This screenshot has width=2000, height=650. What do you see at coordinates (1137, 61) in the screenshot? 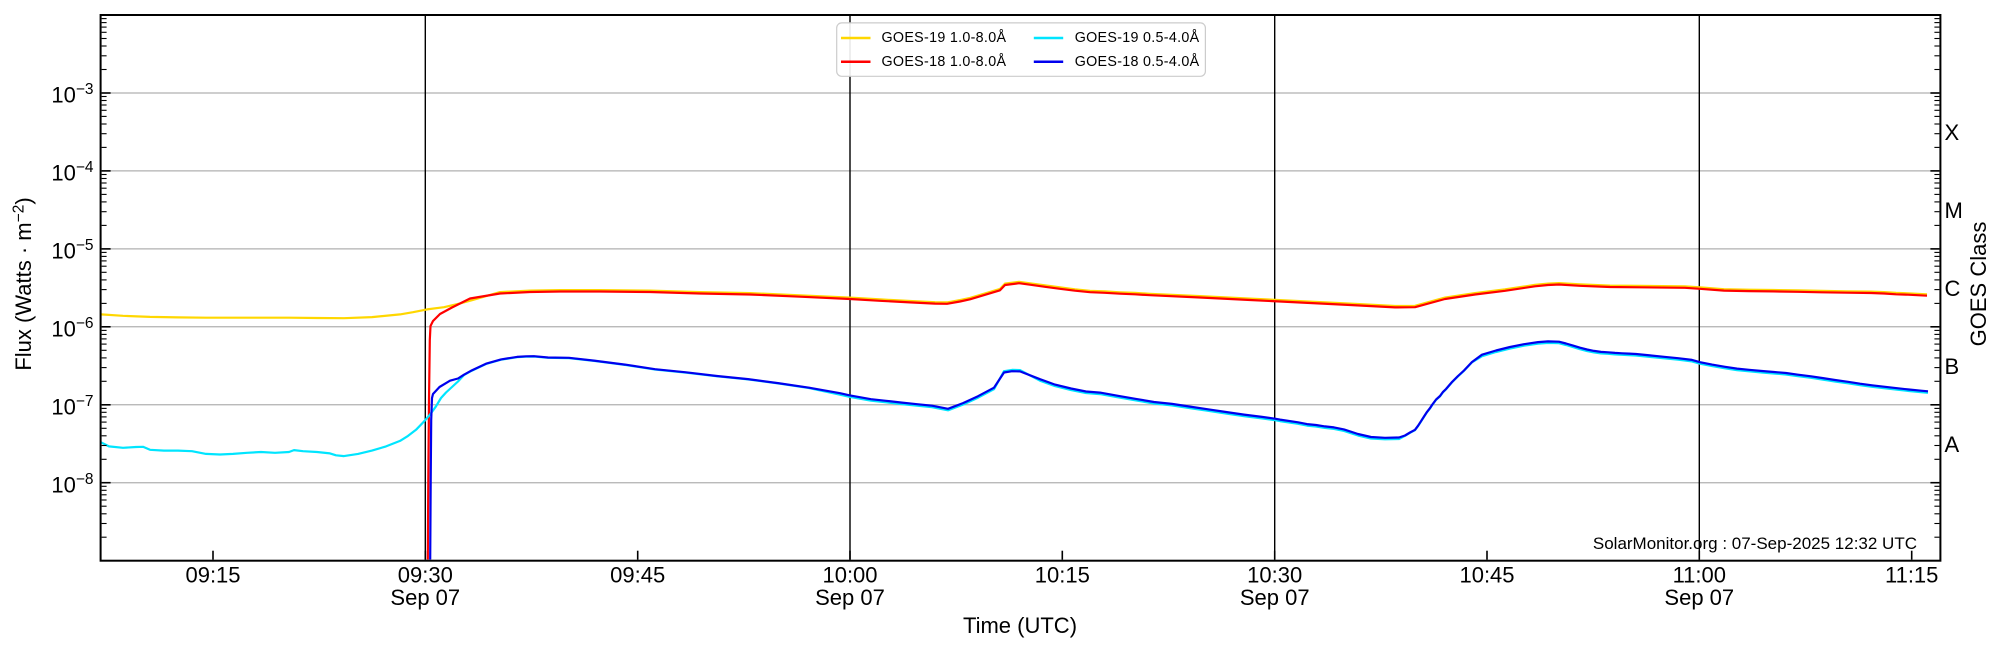
I see `svg-text: GOES-18 0.5-4.0Å` at bounding box center [1137, 61].